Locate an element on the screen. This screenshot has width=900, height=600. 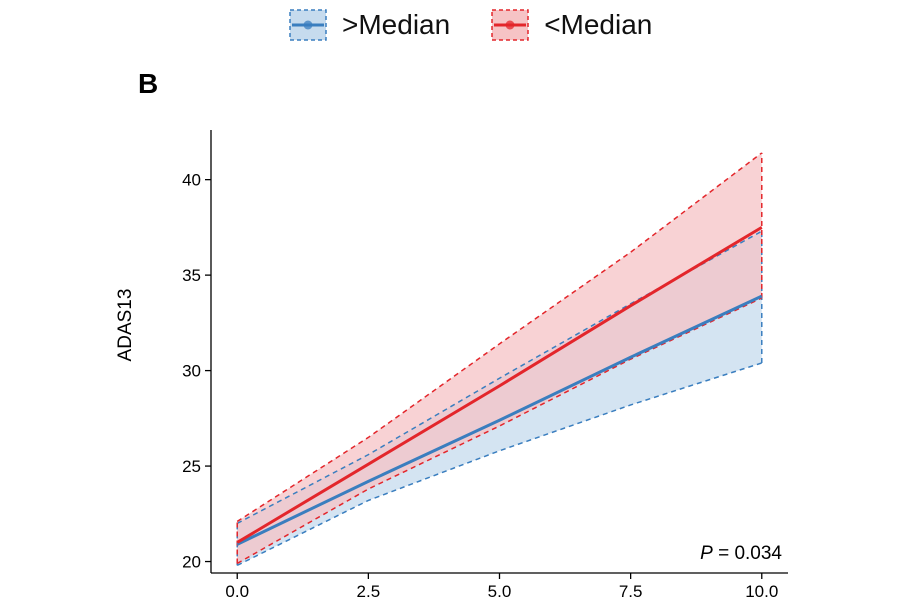
y-tick-label-20: 20 is located at coordinates (191, 562).